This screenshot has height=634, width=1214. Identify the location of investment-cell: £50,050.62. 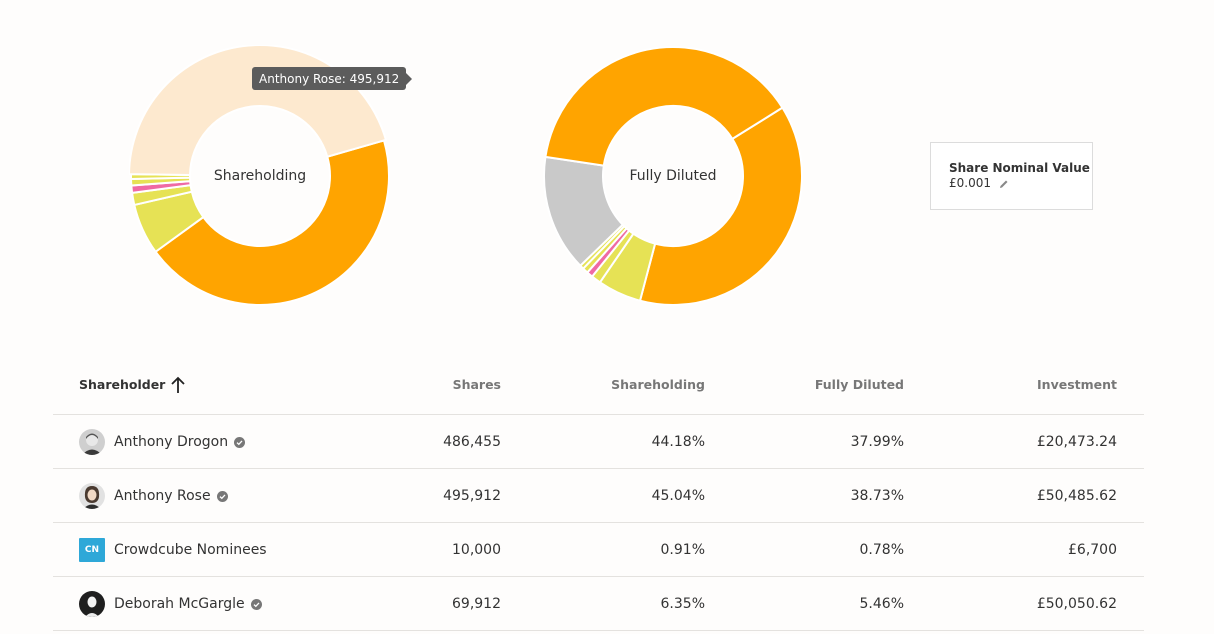
(1076, 603).